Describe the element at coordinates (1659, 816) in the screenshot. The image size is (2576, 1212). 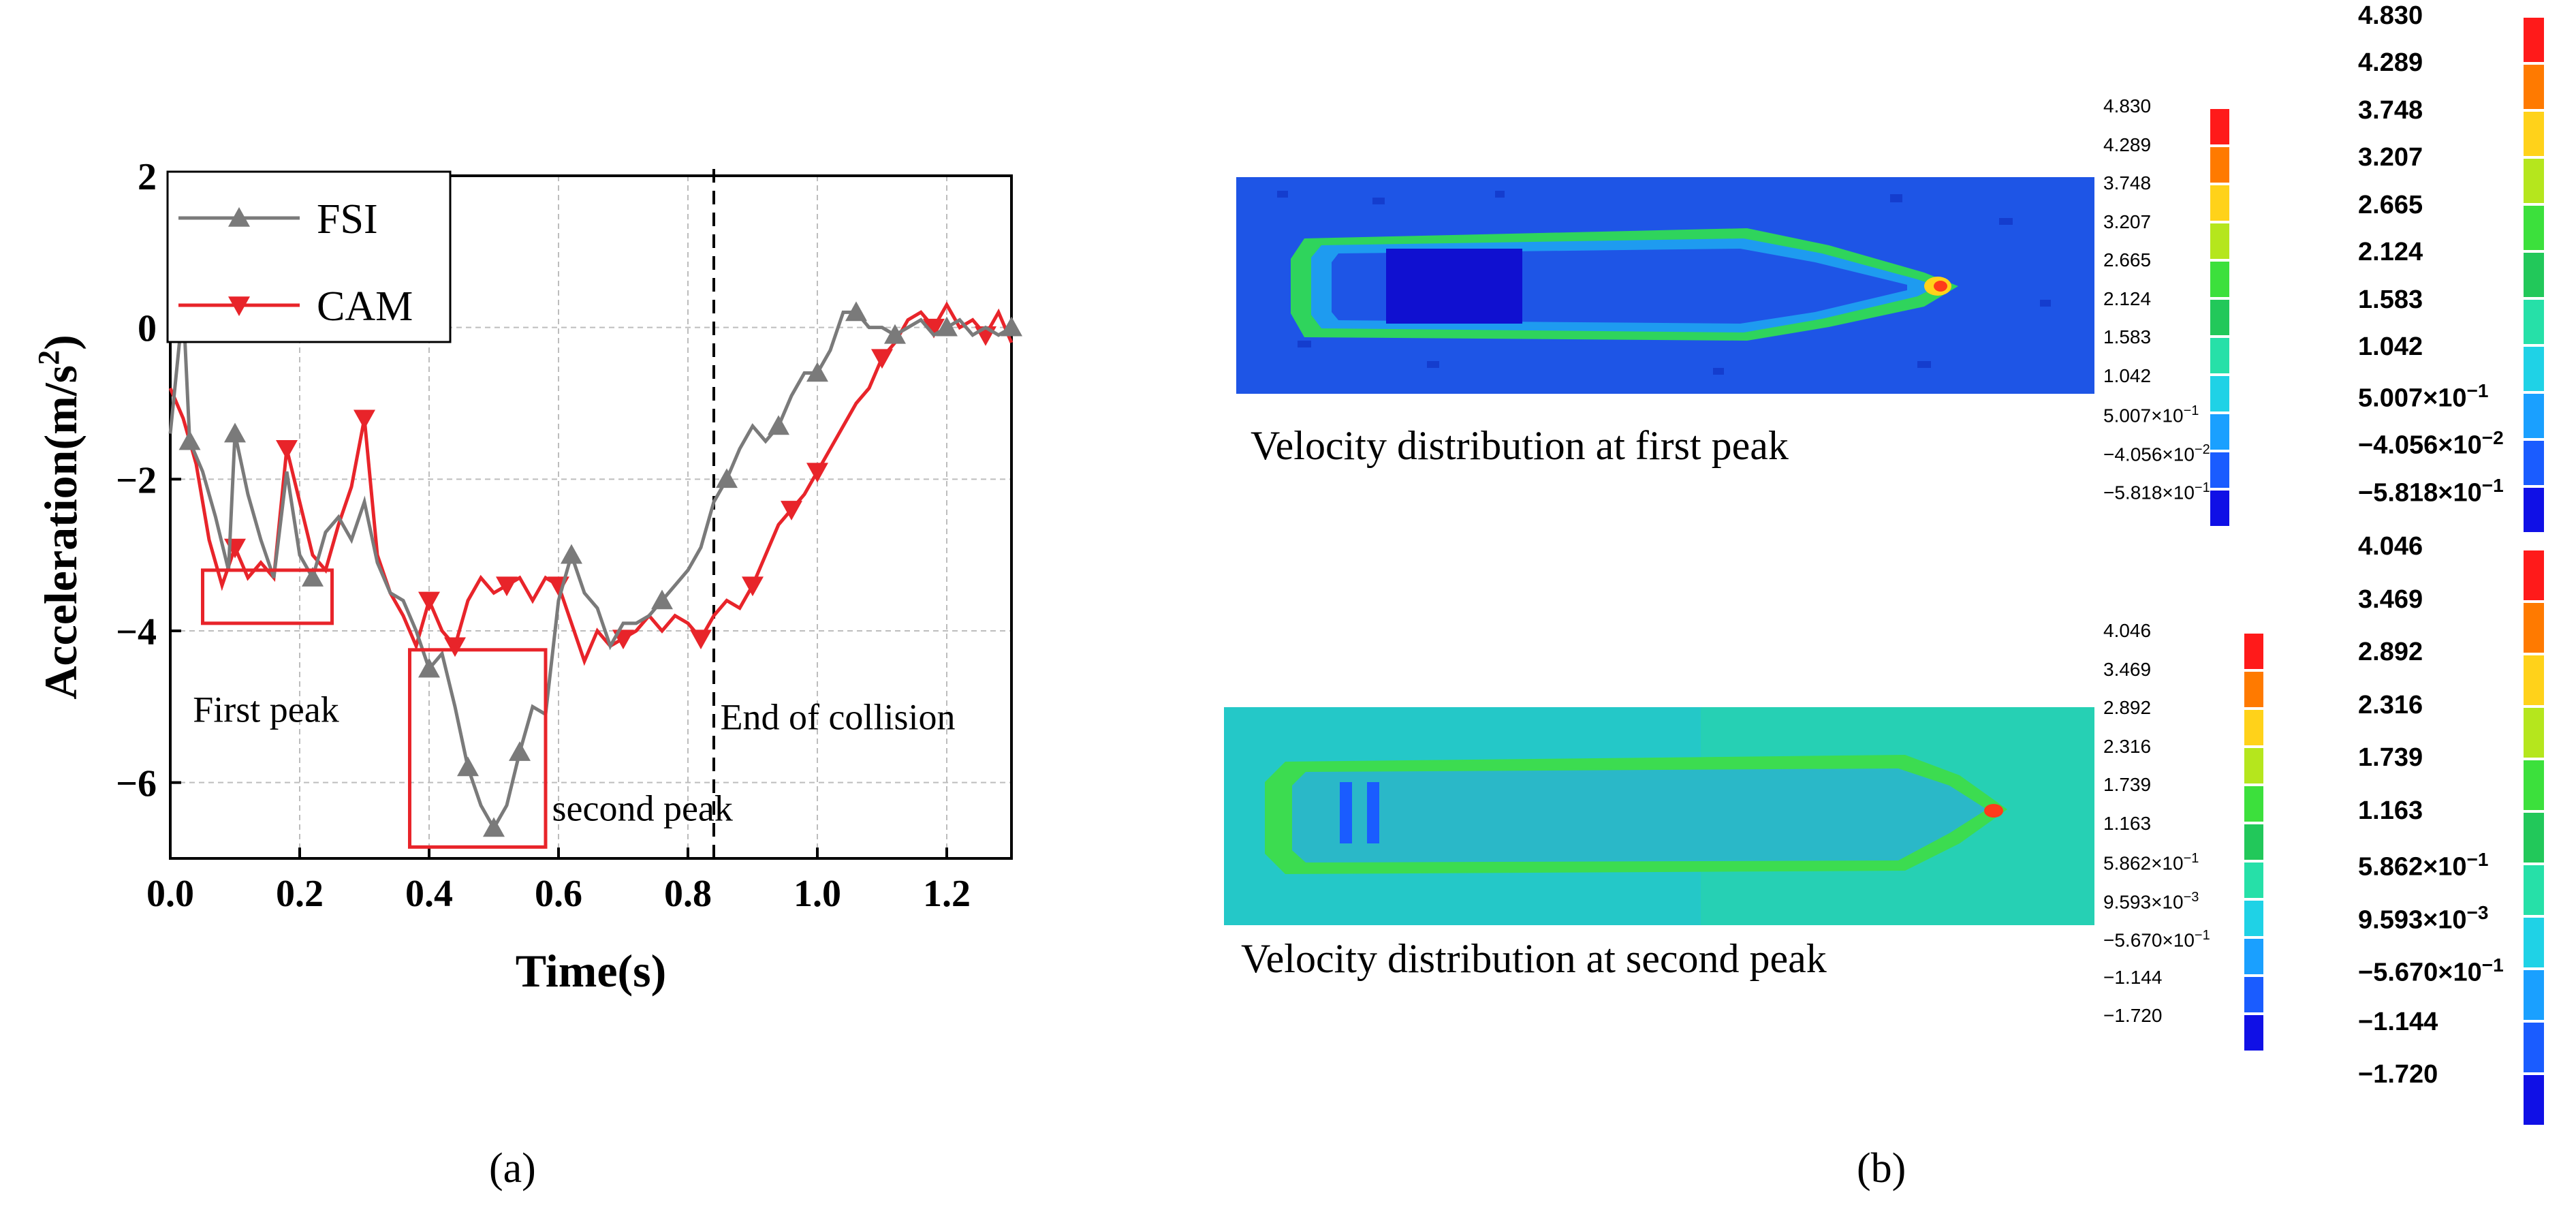
I see `velocity-contour-second-peak` at that location.